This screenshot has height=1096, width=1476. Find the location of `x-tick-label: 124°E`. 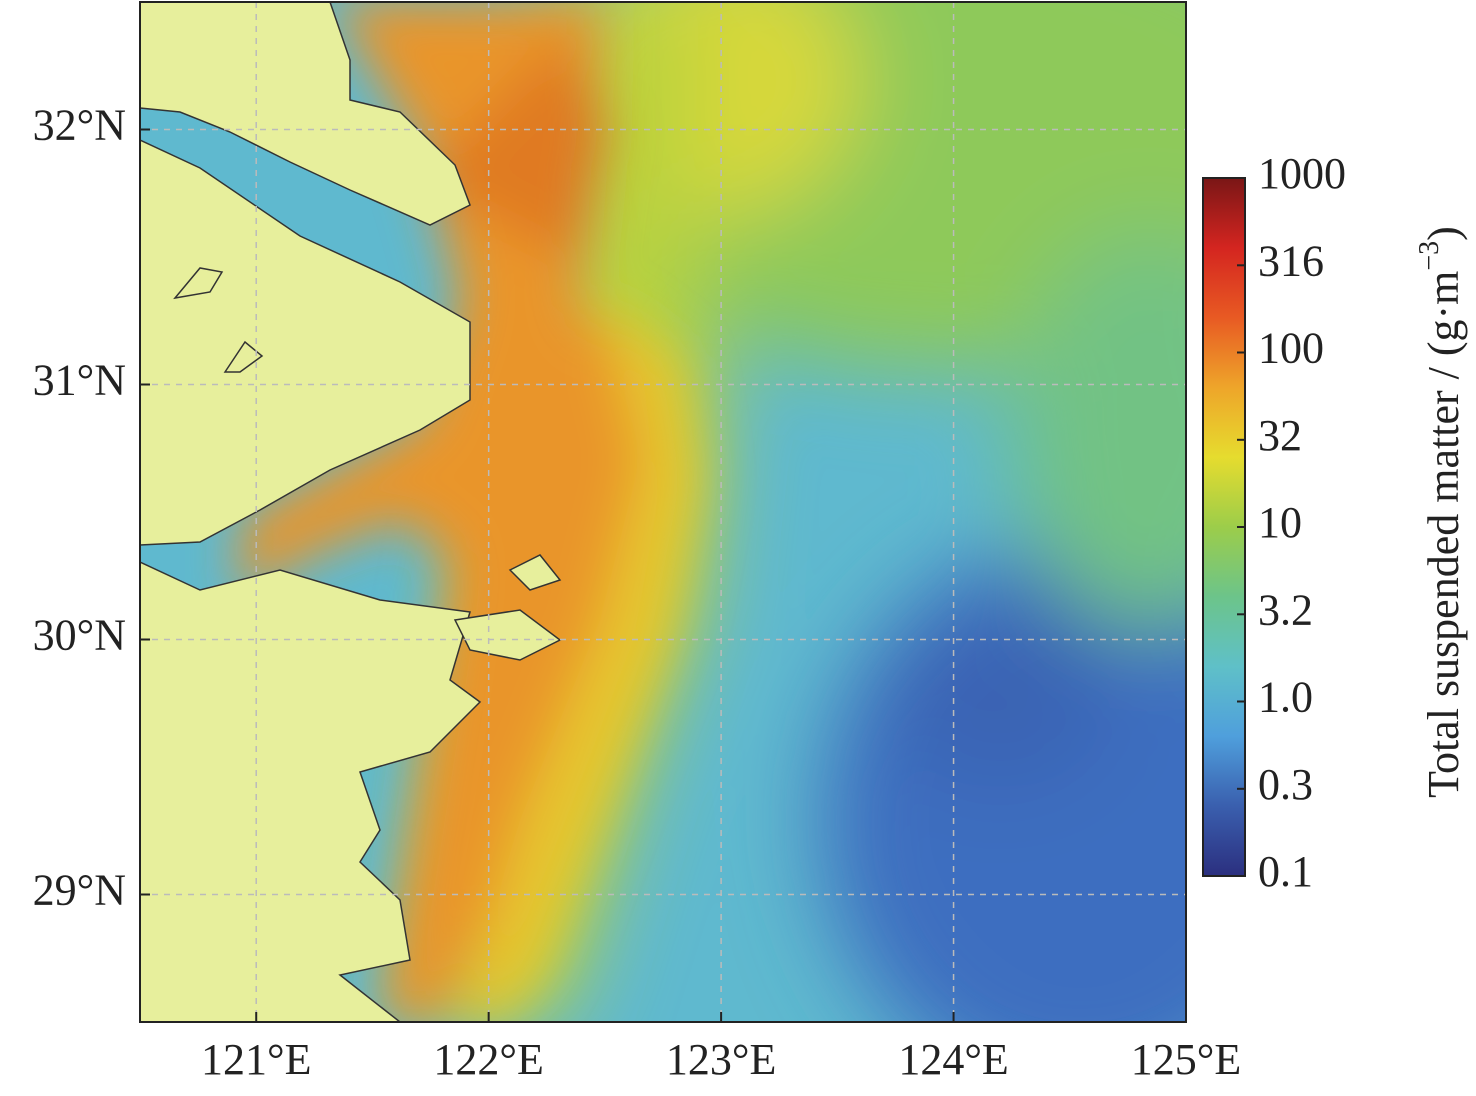

x-tick-label: 124°E is located at coordinates (953, 1059).